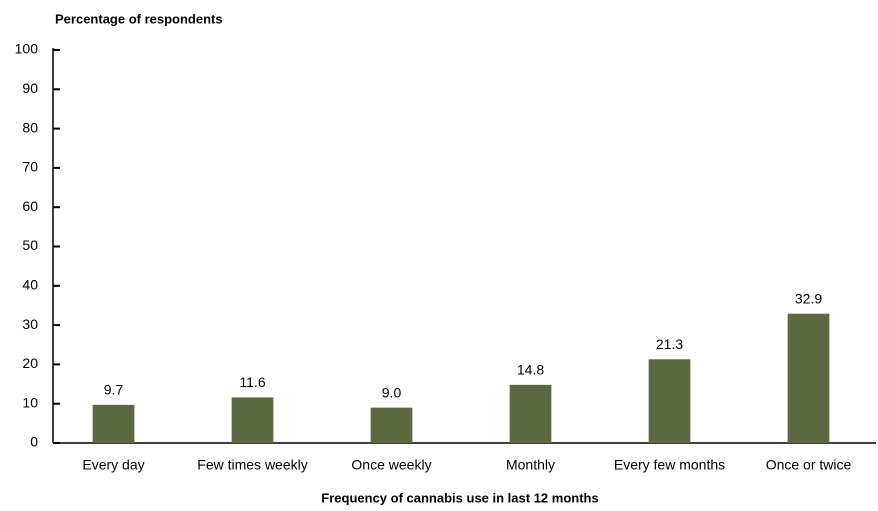 The width and height of the screenshot is (878, 511). What do you see at coordinates (252, 465) in the screenshot?
I see `x-tick-label: Few times weekly` at bounding box center [252, 465].